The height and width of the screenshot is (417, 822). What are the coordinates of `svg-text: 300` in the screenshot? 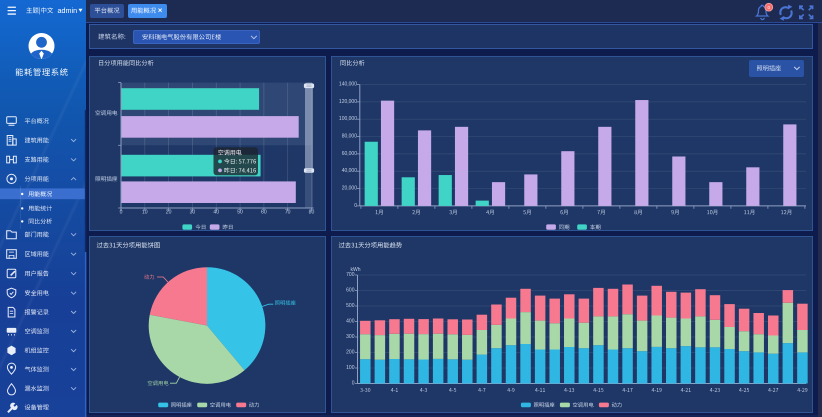 It's located at (350, 337).